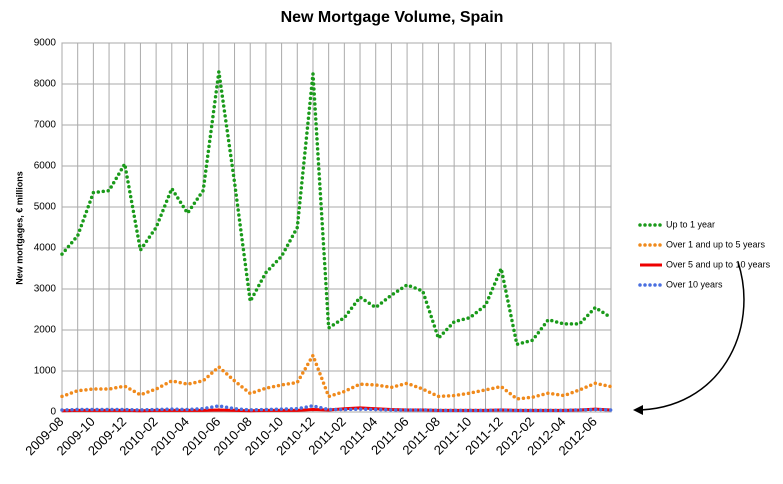  Describe the element at coordinates (45, 289) in the screenshot. I see `y-tick-label: 3000` at that location.